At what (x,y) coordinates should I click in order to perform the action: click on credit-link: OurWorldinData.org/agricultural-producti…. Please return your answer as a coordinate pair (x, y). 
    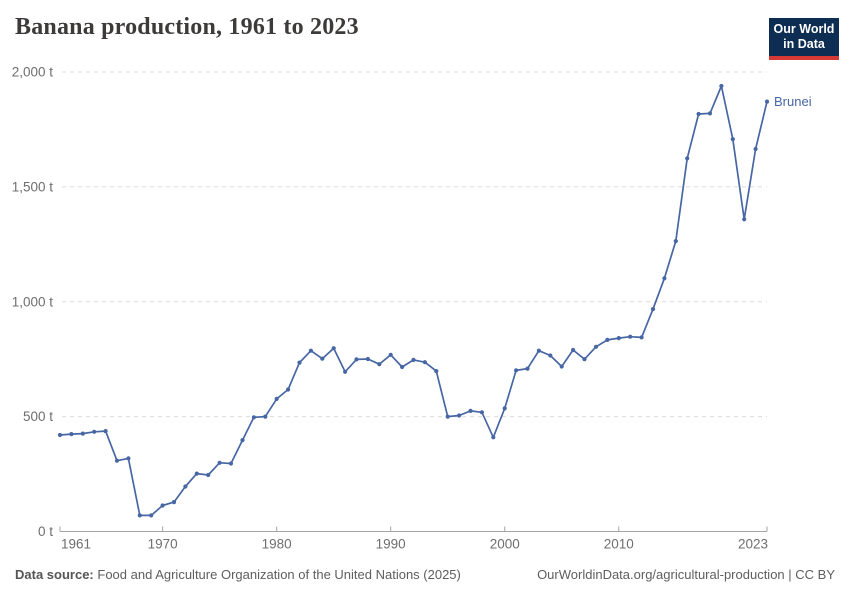
    Looking at the image, I should click on (686, 574).